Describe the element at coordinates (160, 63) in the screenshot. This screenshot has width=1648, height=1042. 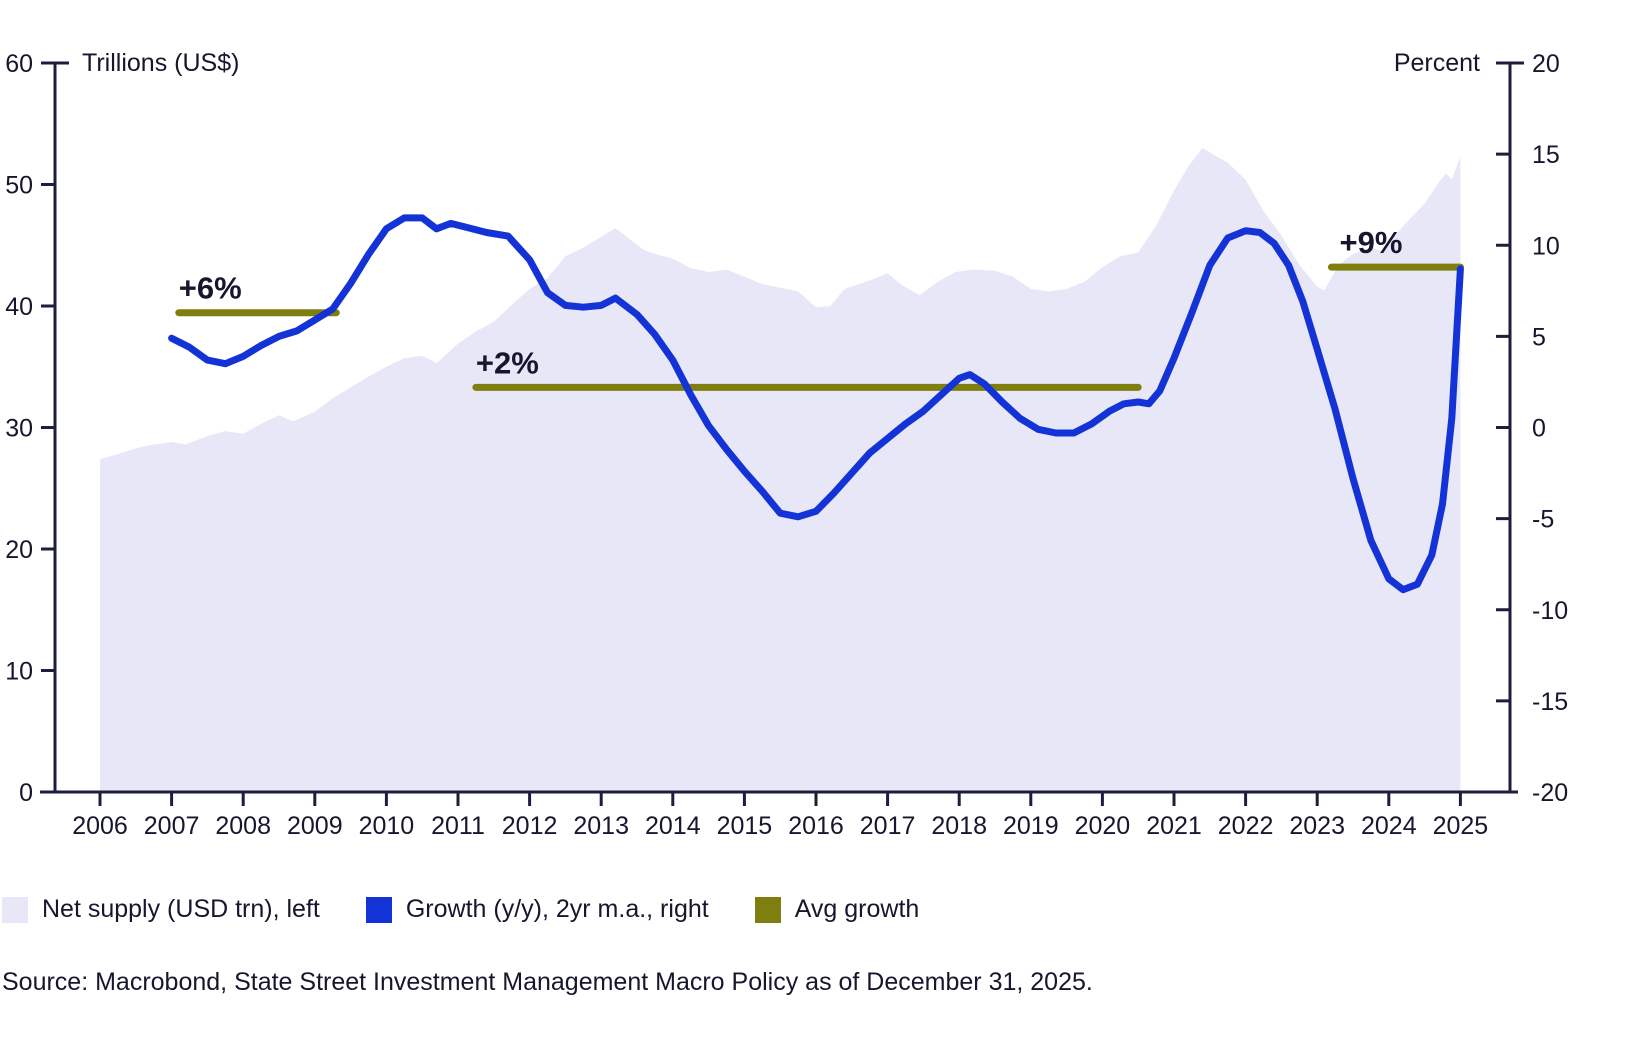
I see `left-axis-title: Trillions (US$)` at that location.